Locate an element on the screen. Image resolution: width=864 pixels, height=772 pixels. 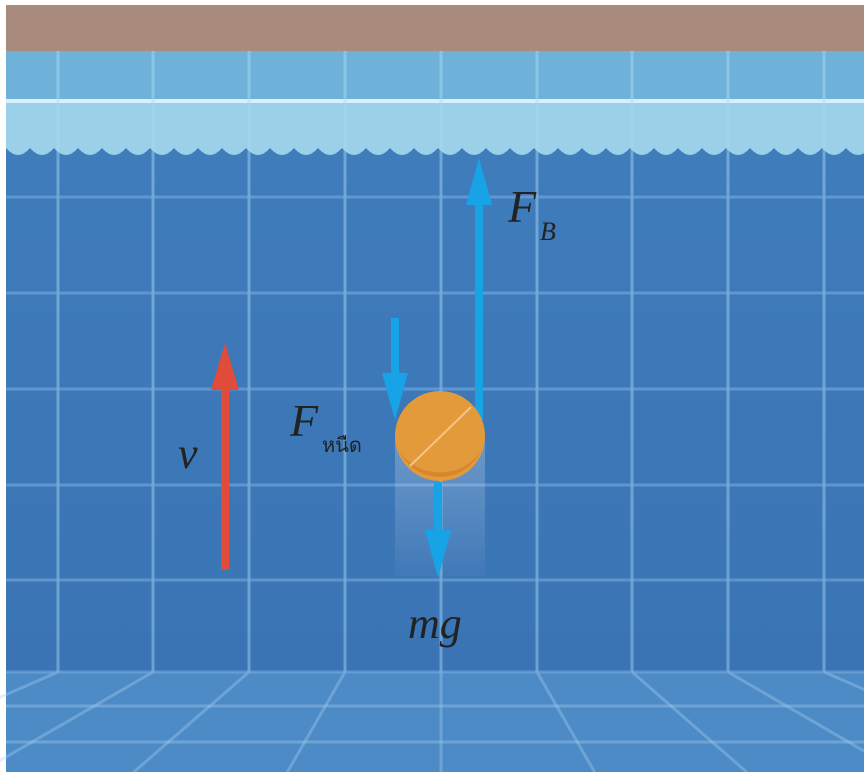
velocity-label: v is located at coordinates (188, 453).